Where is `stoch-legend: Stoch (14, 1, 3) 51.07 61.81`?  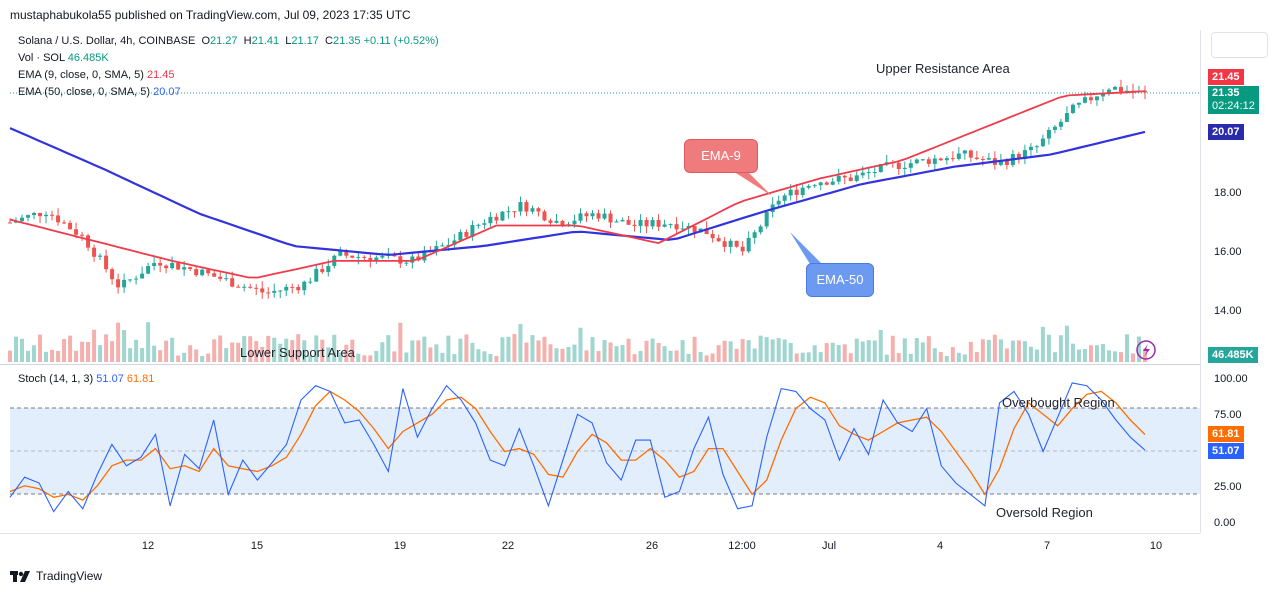 stoch-legend: Stoch (14, 1, 3) 51.07 61.81 is located at coordinates (86, 379).